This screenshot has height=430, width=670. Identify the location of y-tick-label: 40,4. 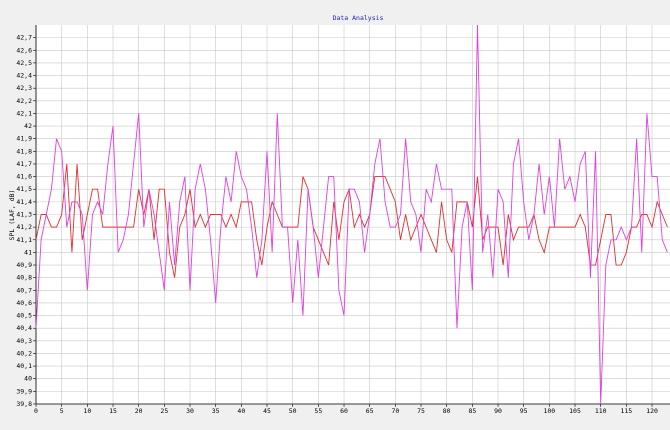
(24, 328).